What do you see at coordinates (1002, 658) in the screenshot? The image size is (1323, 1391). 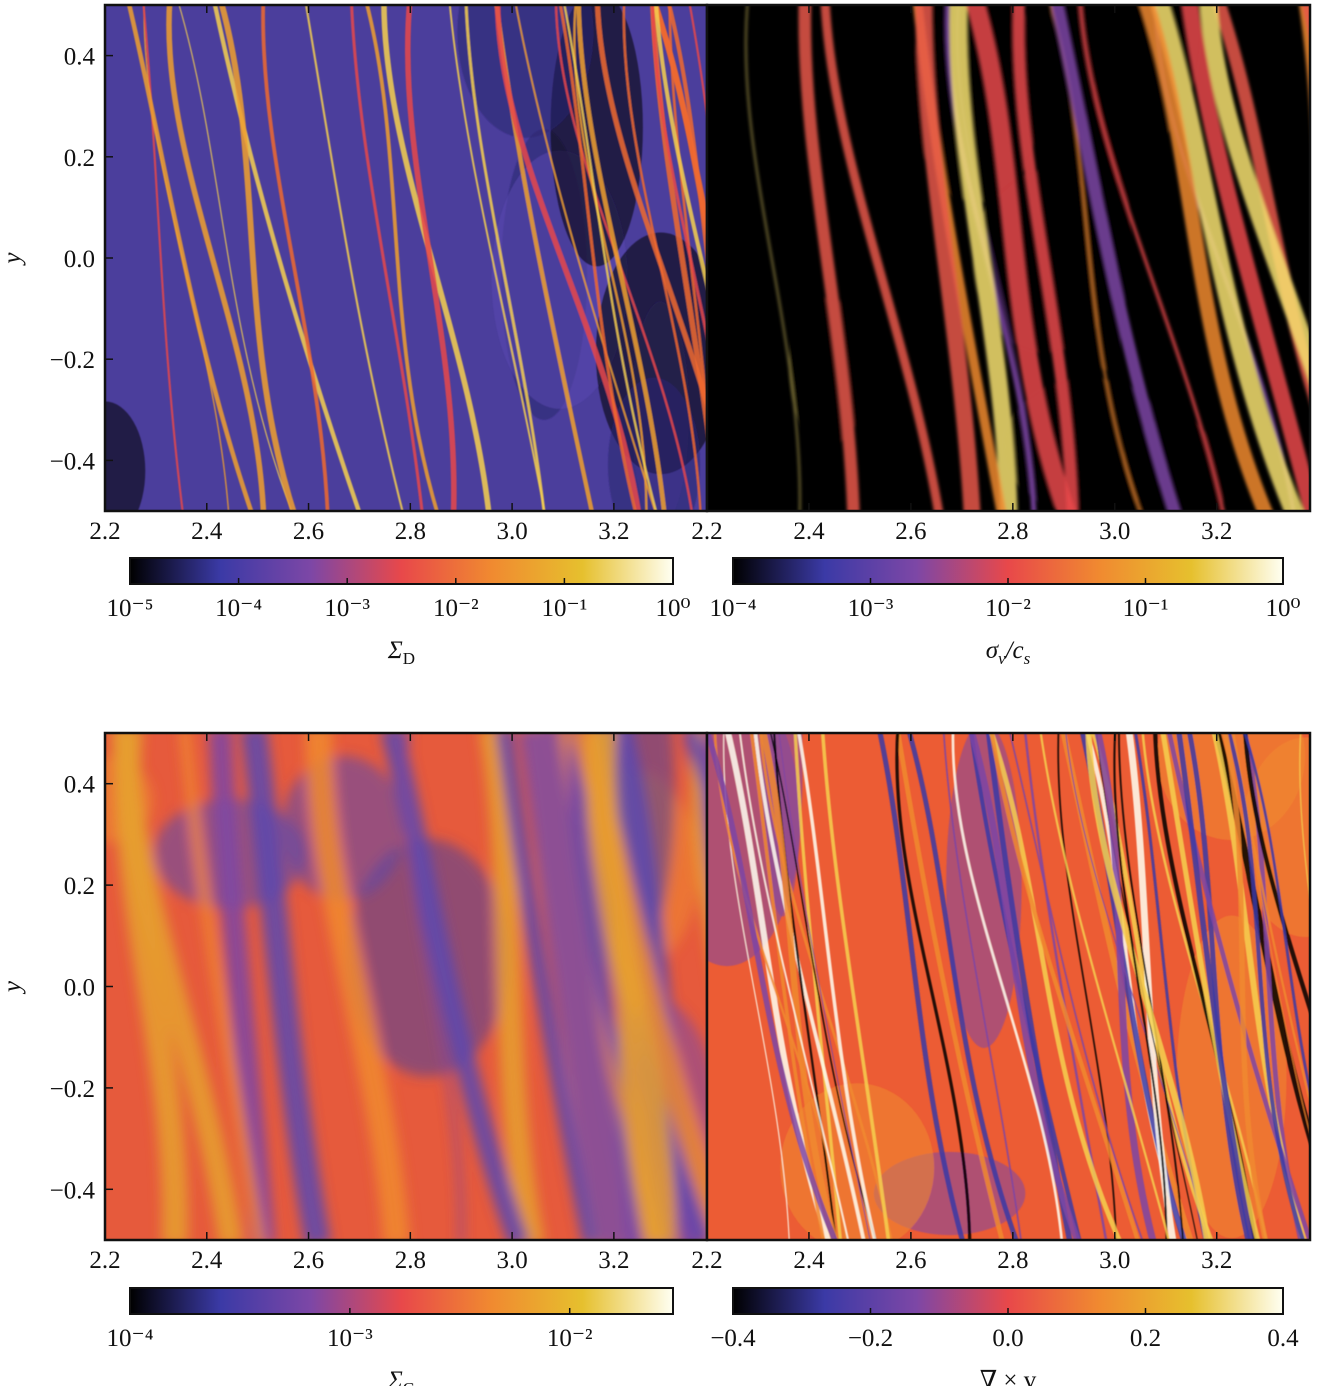 I see `colorbar-label-part: v` at bounding box center [1002, 658].